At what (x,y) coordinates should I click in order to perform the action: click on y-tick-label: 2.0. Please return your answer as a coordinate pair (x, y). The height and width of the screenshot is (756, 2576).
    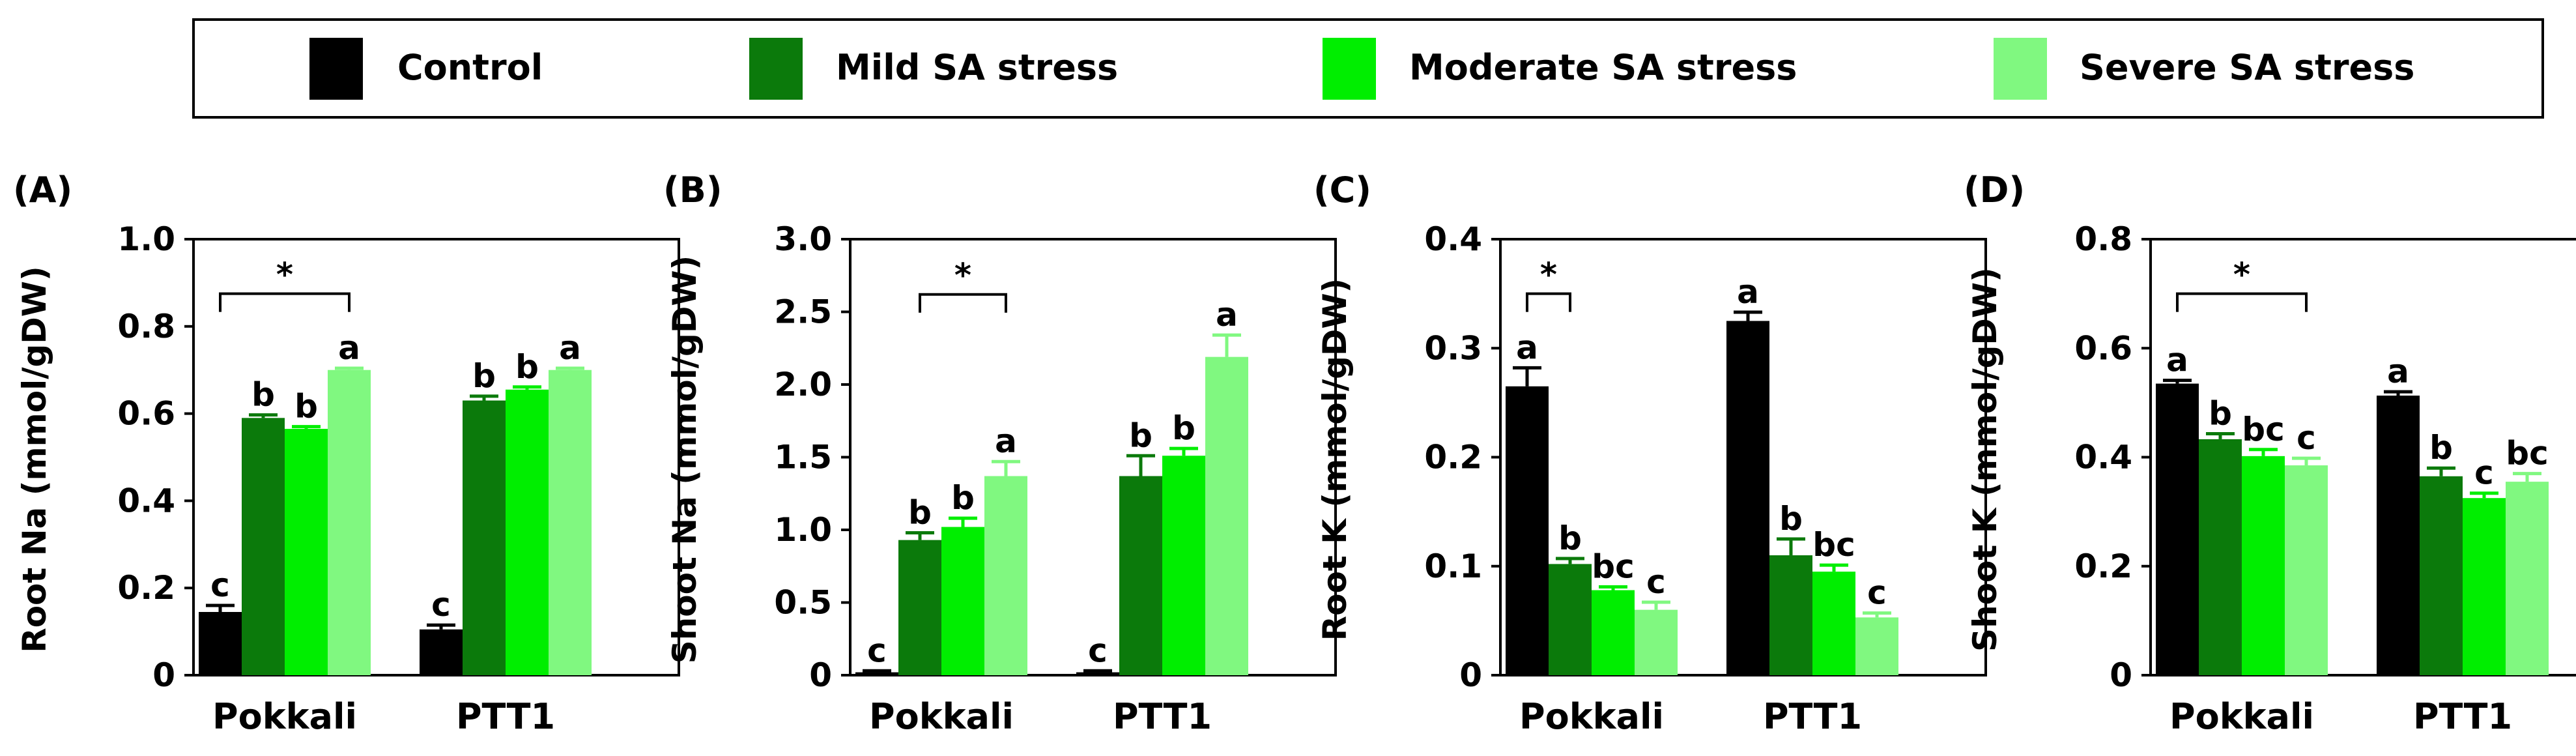
    Looking at the image, I should click on (803, 384).